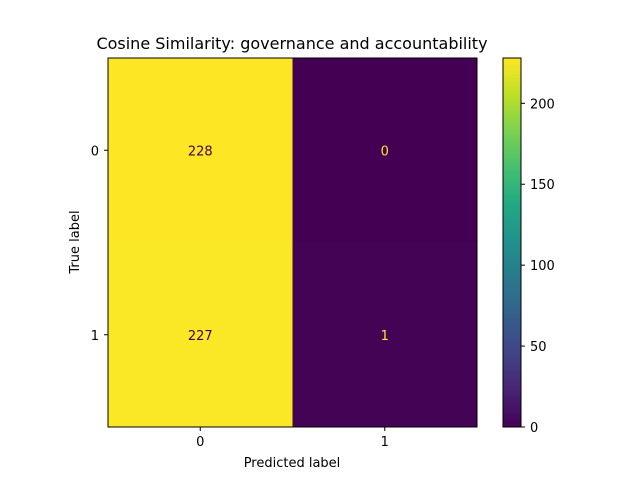 The width and height of the screenshot is (640, 480). What do you see at coordinates (542, 266) in the screenshot?
I see `colorbar-tick-label: 100` at bounding box center [542, 266].